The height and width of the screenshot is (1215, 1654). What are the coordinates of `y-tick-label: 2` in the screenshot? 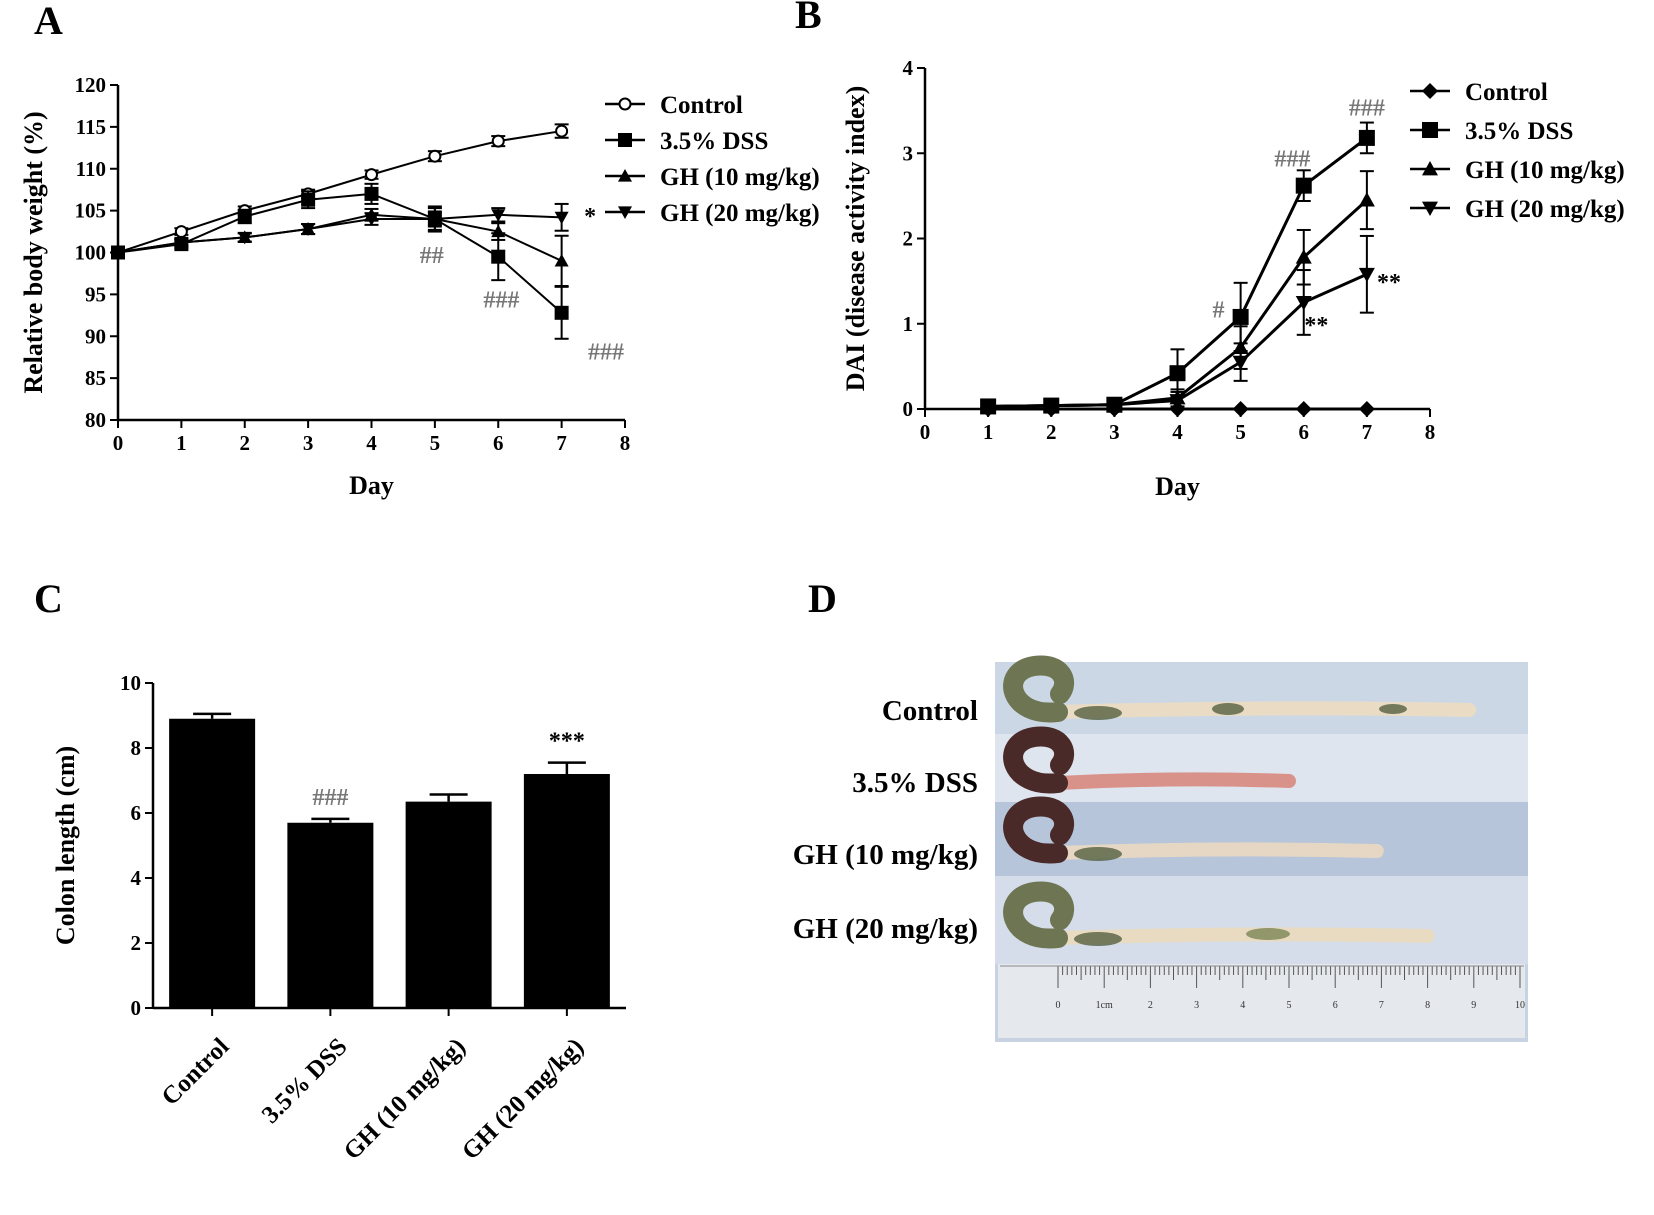 It's located at (908, 239).